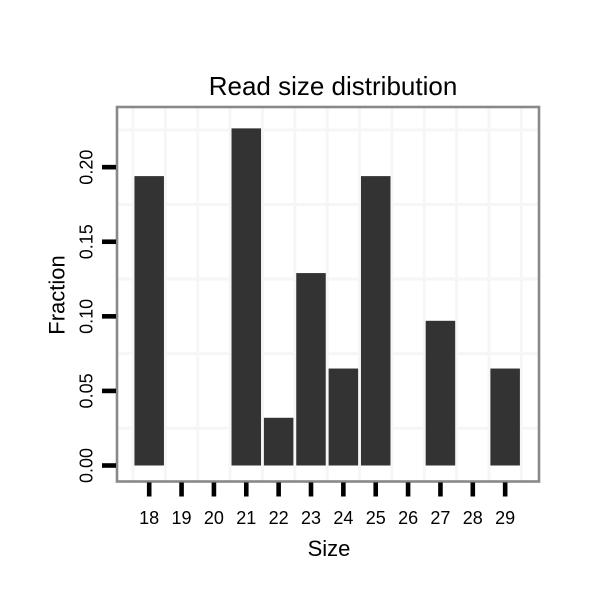 The width and height of the screenshot is (600, 600). Describe the element at coordinates (87, 167) in the screenshot. I see `y-tick-label: 0.20` at that location.